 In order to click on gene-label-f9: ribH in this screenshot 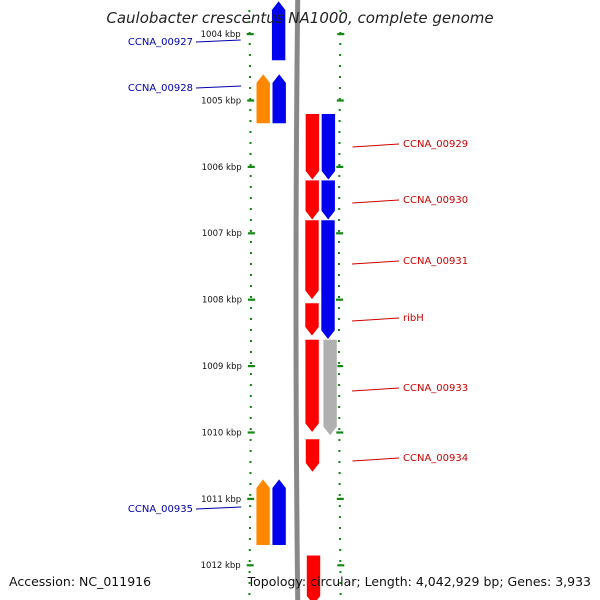, I will do `click(413, 318)`.